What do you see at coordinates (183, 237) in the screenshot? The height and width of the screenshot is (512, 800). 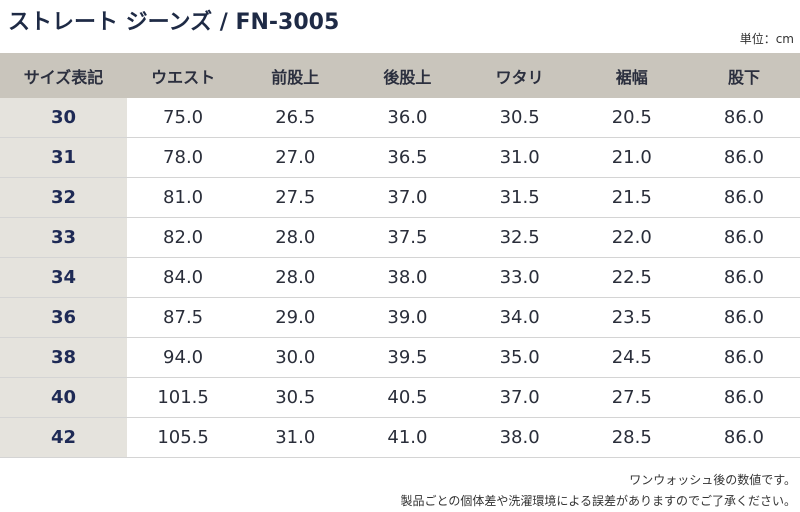 I see `table-cell: 82.0` at bounding box center [183, 237].